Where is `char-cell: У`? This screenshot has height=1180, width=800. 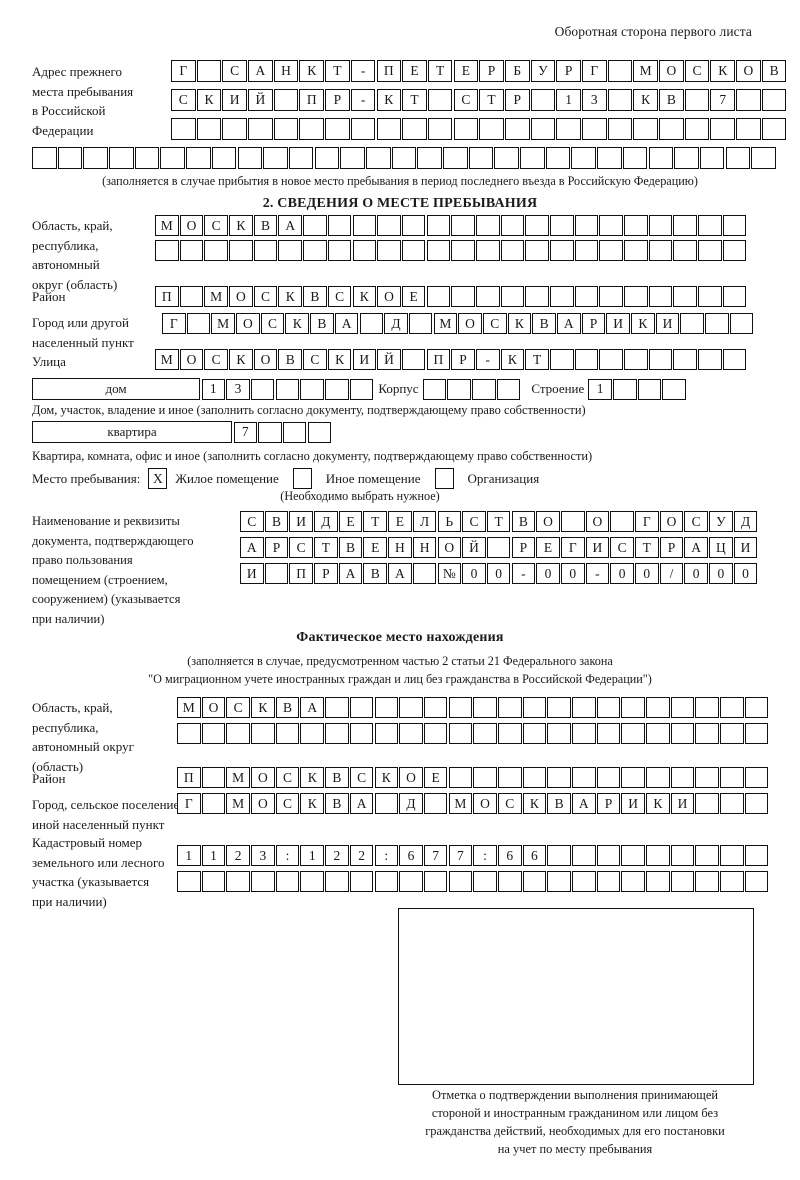
char-cell: У is located at coordinates (543, 71).